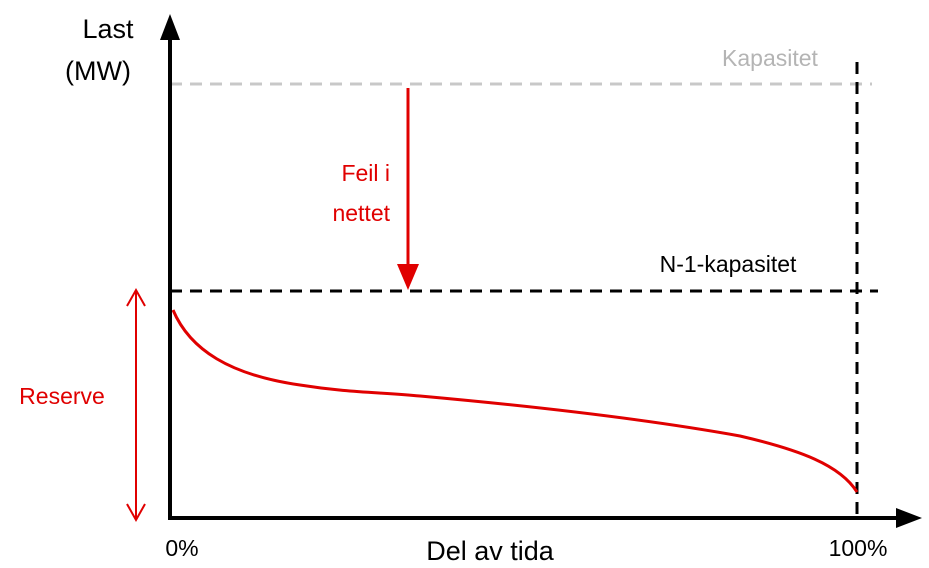  Describe the element at coordinates (365, 173) in the screenshot. I see `fault-label: Feil i` at that location.